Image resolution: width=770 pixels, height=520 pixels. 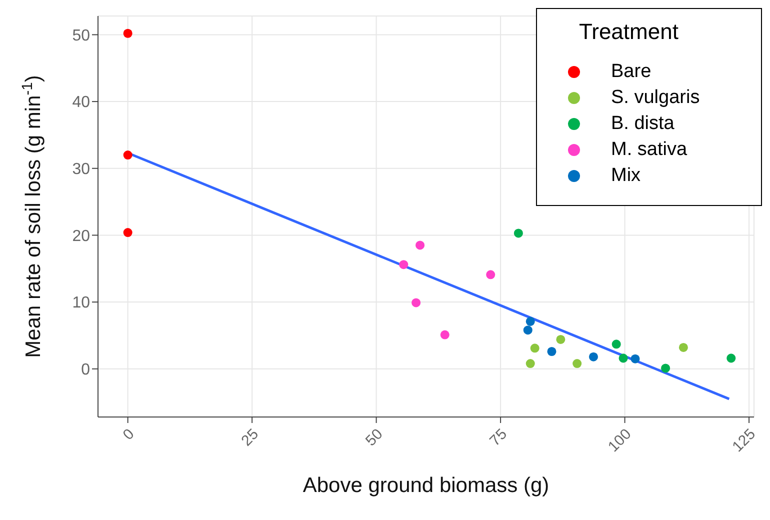 I want to click on legend-label: Bare, so click(x=631, y=72).